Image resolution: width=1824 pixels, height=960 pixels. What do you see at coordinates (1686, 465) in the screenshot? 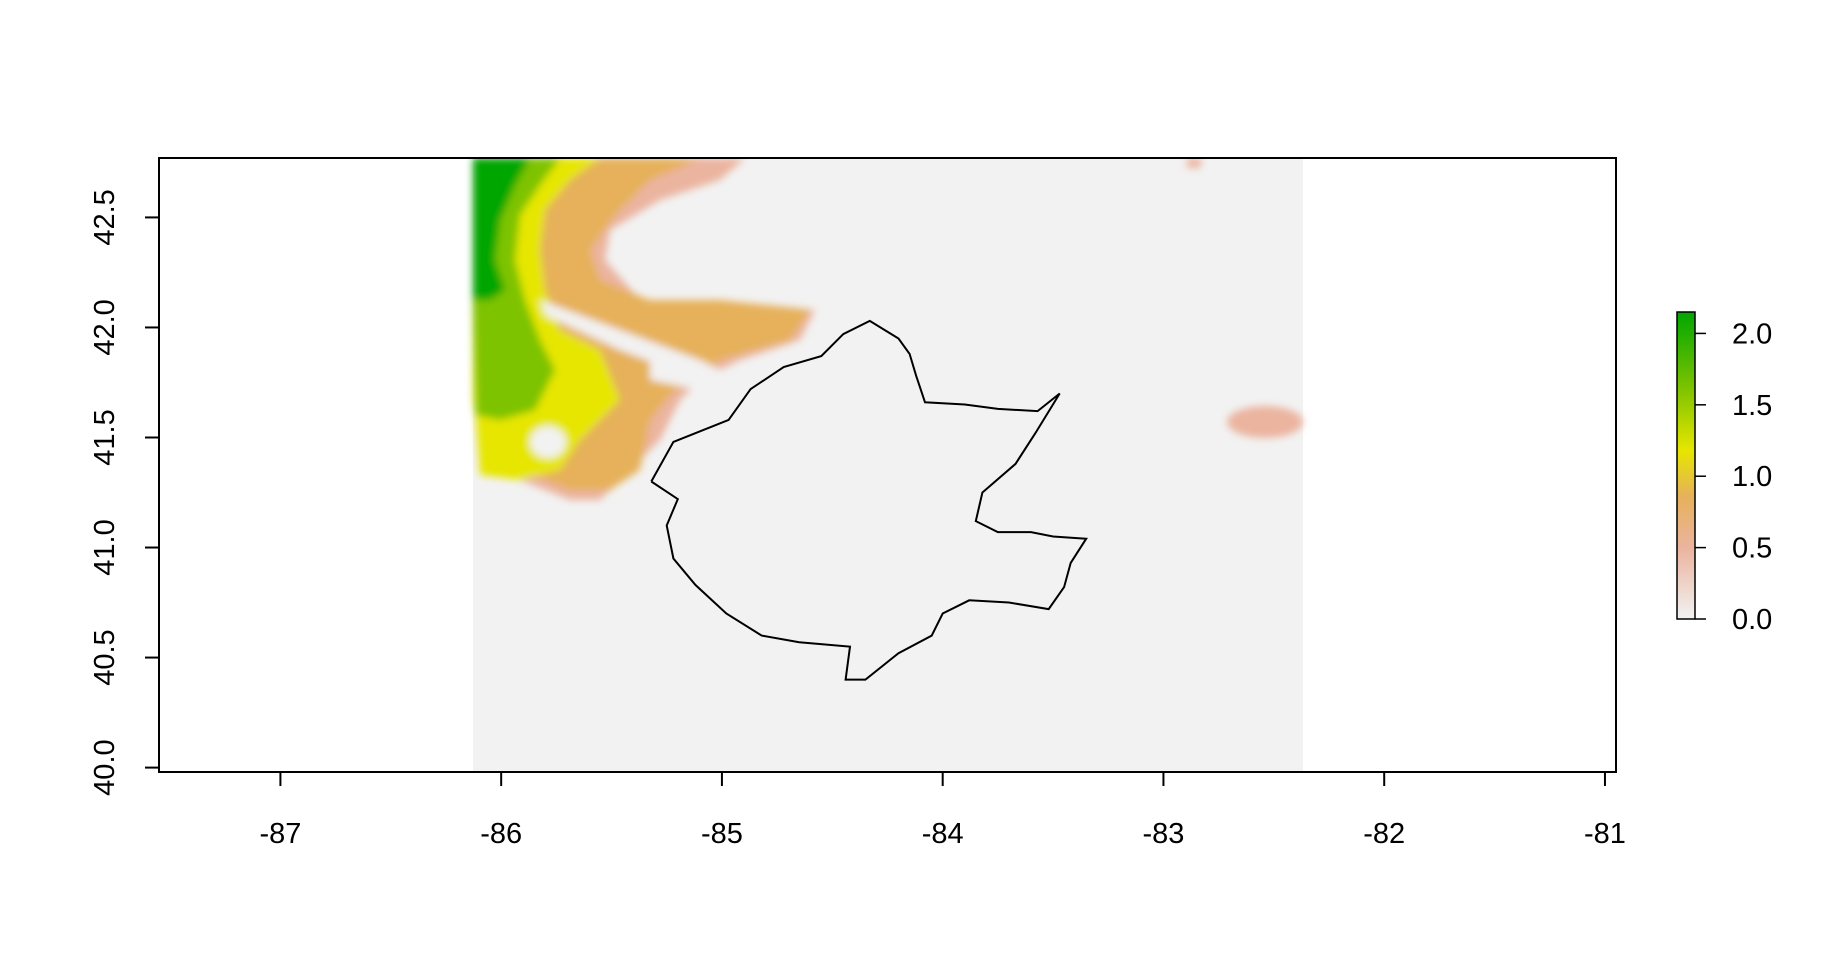
I see `legend-color-ramp` at bounding box center [1686, 465].